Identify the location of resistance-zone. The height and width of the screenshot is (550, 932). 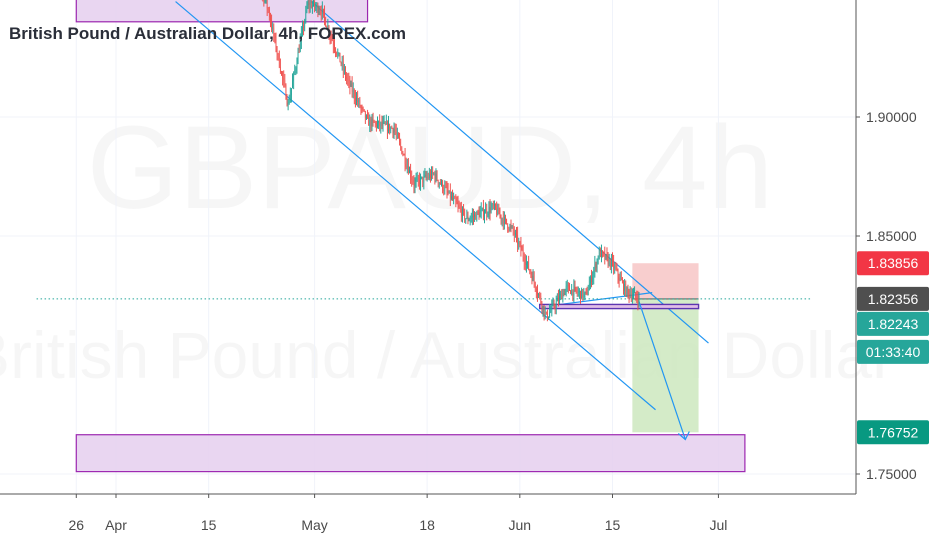
(222, 11).